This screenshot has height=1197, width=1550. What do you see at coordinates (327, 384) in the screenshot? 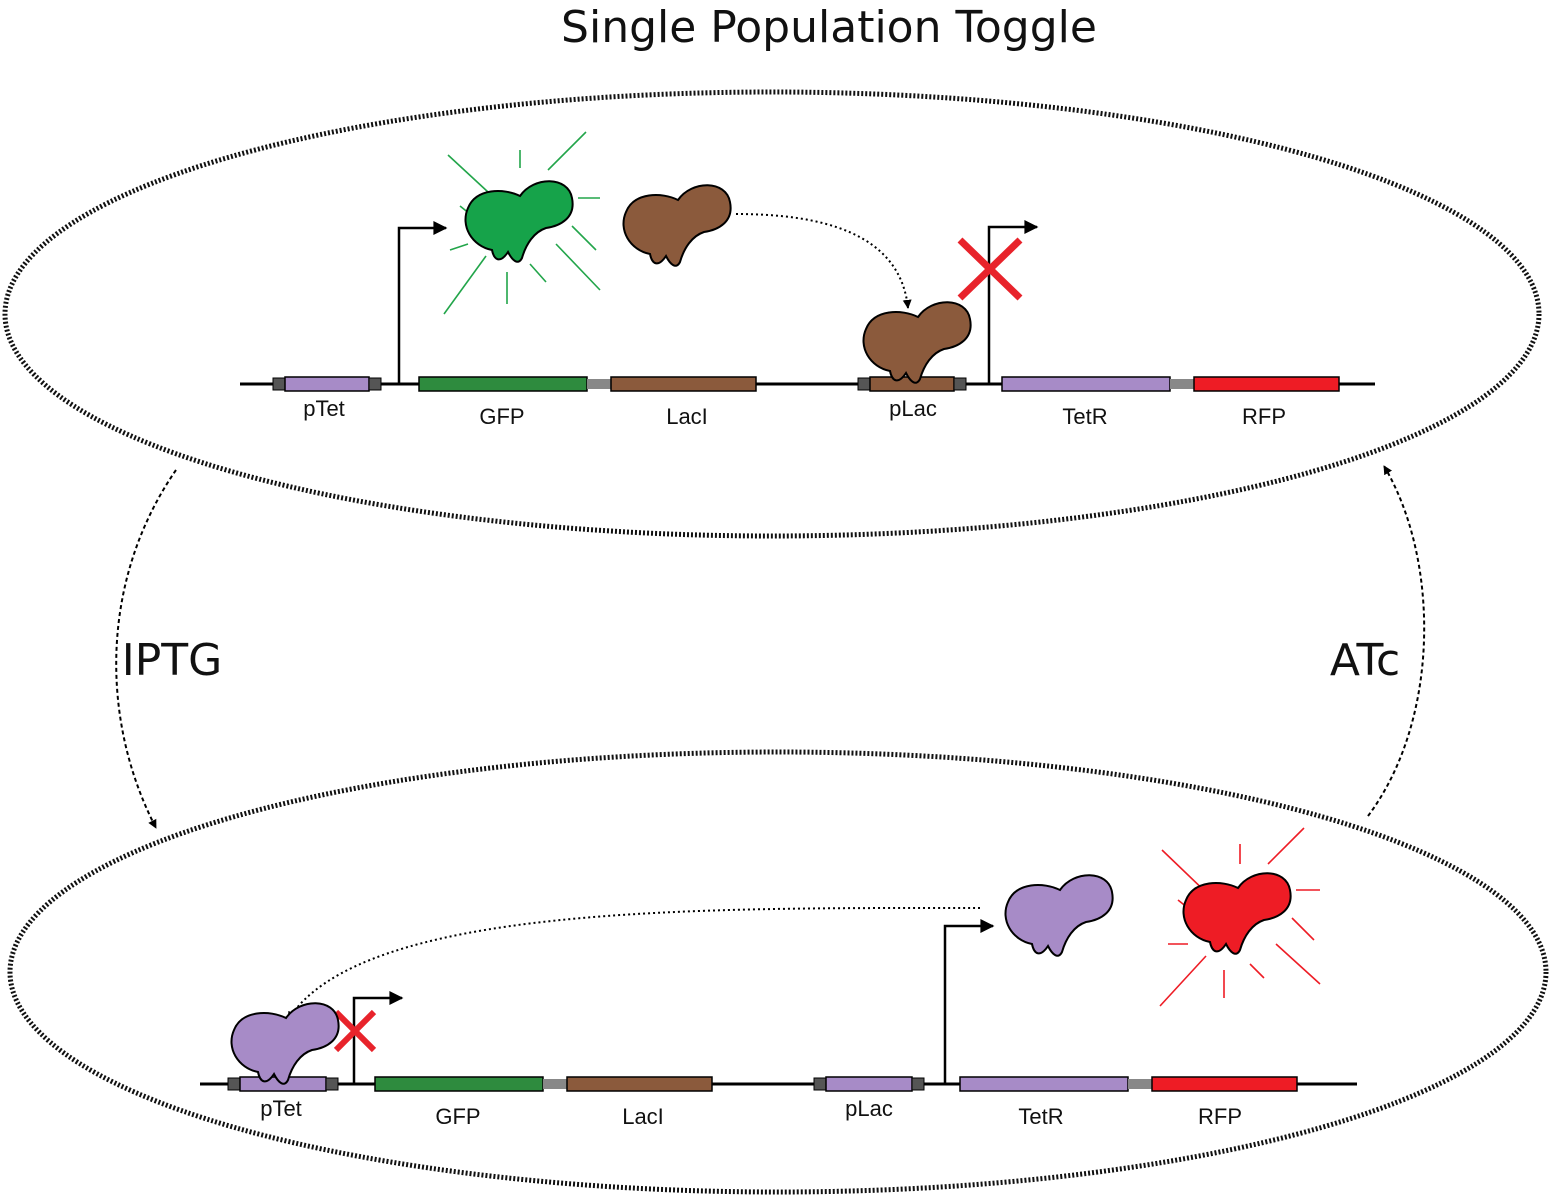
I see `promoter-ptet-top` at bounding box center [327, 384].